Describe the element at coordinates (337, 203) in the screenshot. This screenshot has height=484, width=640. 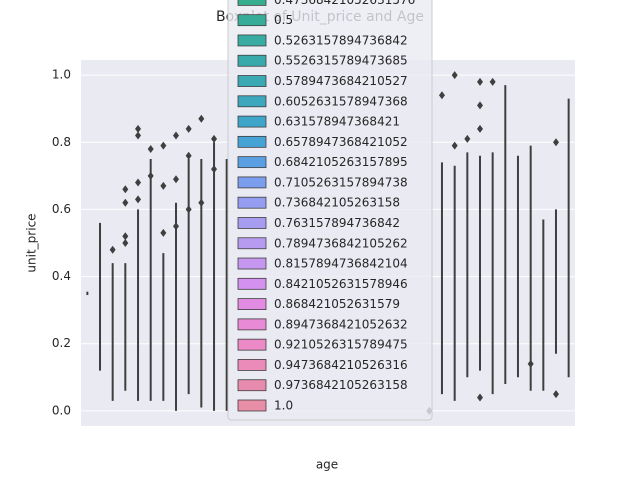
I see `legend-label: 0.736842105263158` at that location.